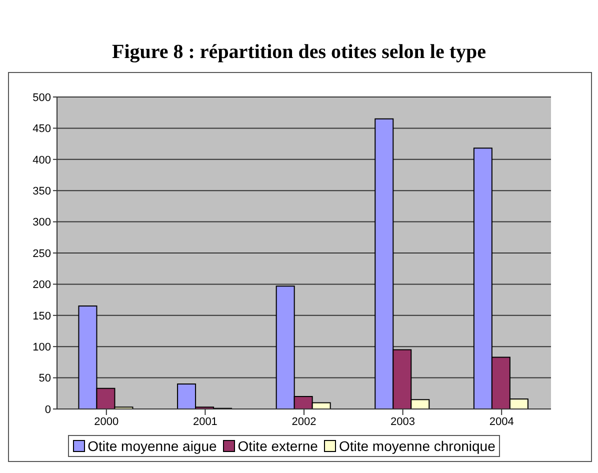  Describe the element at coordinates (41, 254) in the screenshot. I see `y-tick-label: 250` at that location.